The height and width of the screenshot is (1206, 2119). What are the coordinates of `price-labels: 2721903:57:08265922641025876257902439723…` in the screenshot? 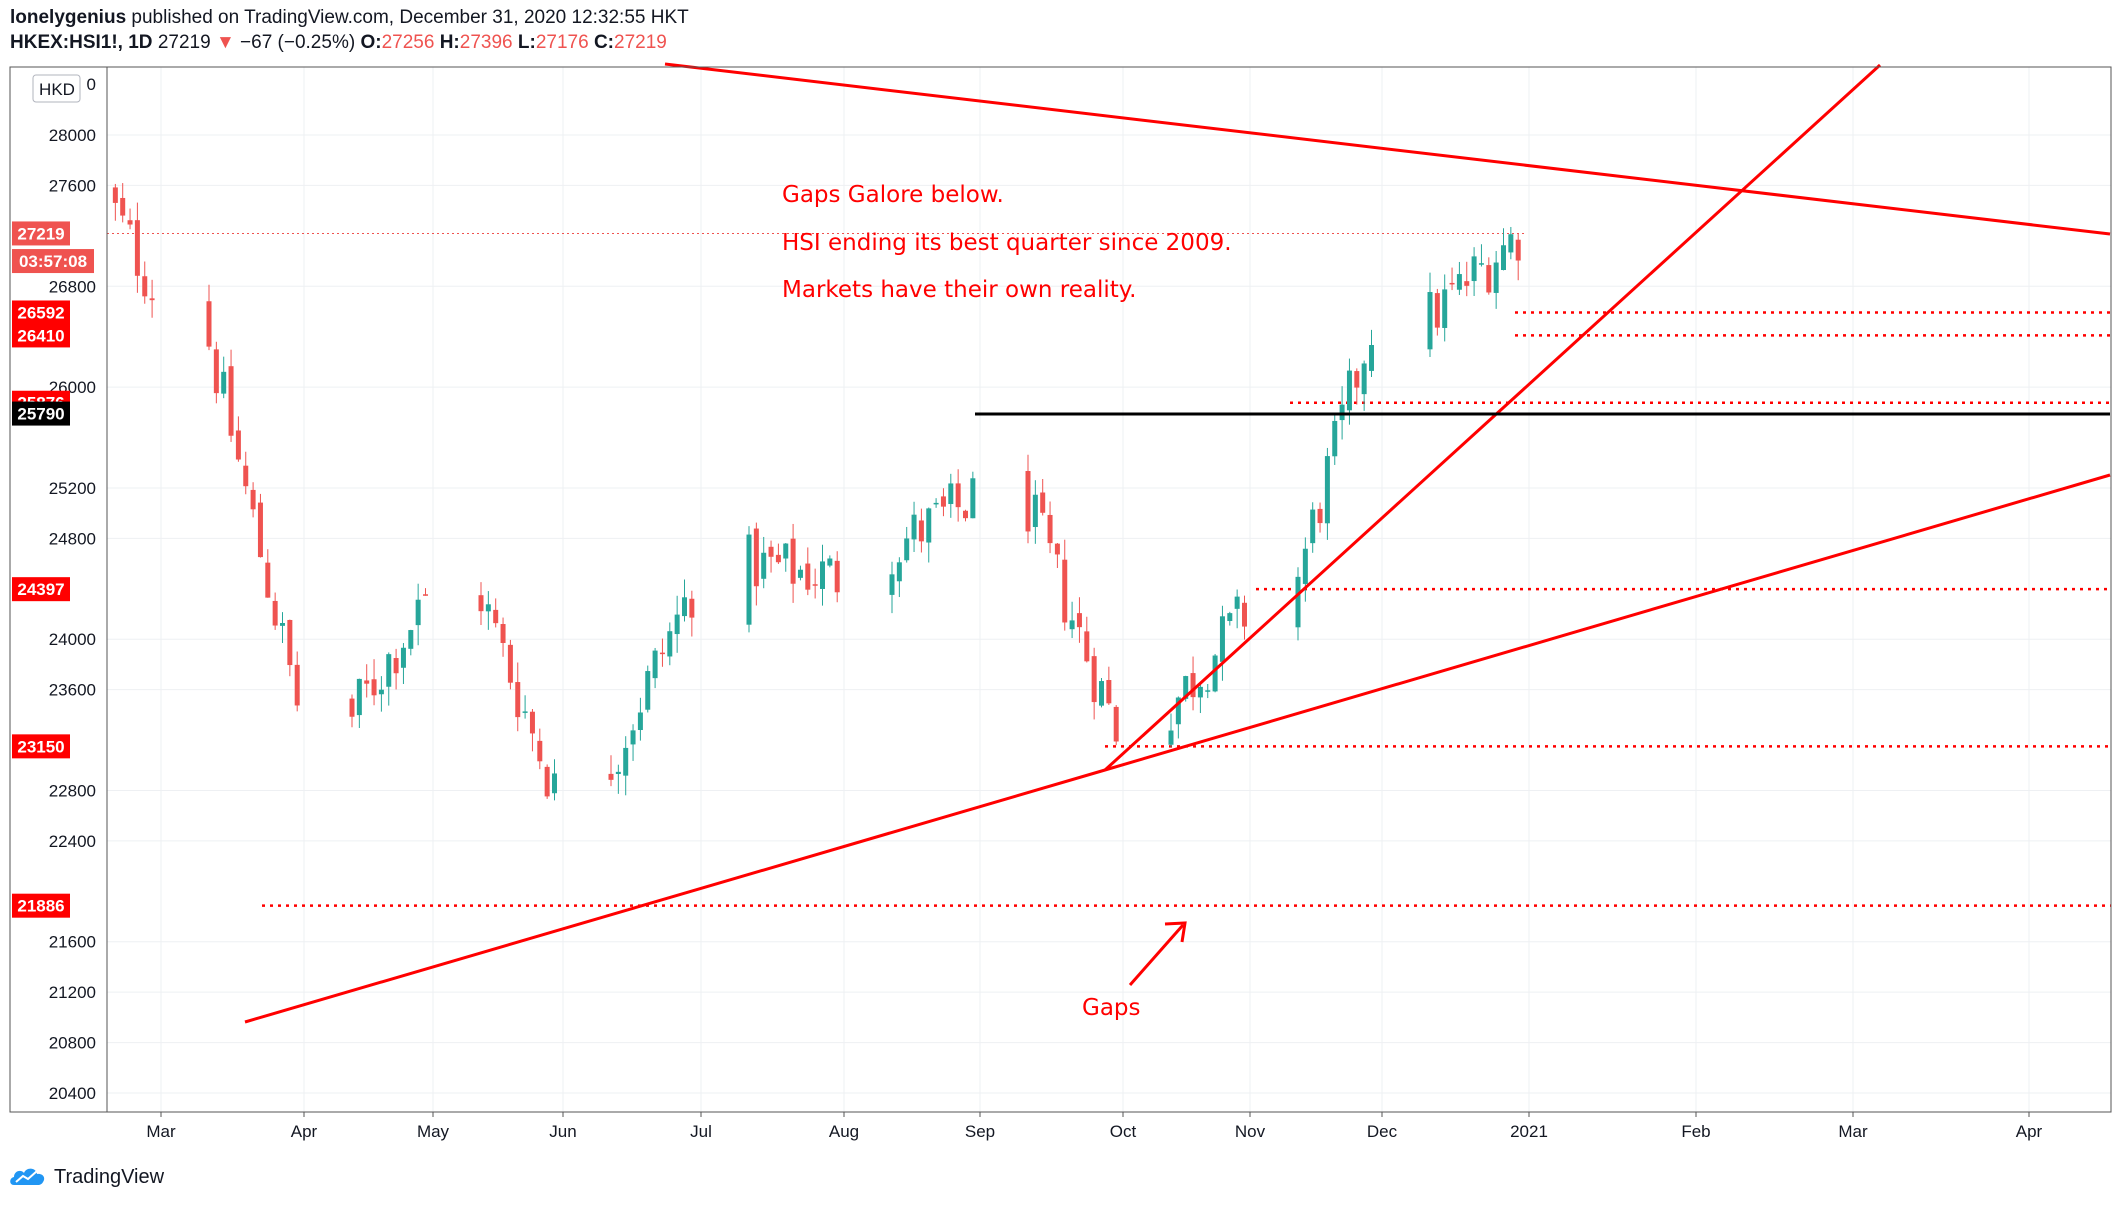 It's located at (53, 569).